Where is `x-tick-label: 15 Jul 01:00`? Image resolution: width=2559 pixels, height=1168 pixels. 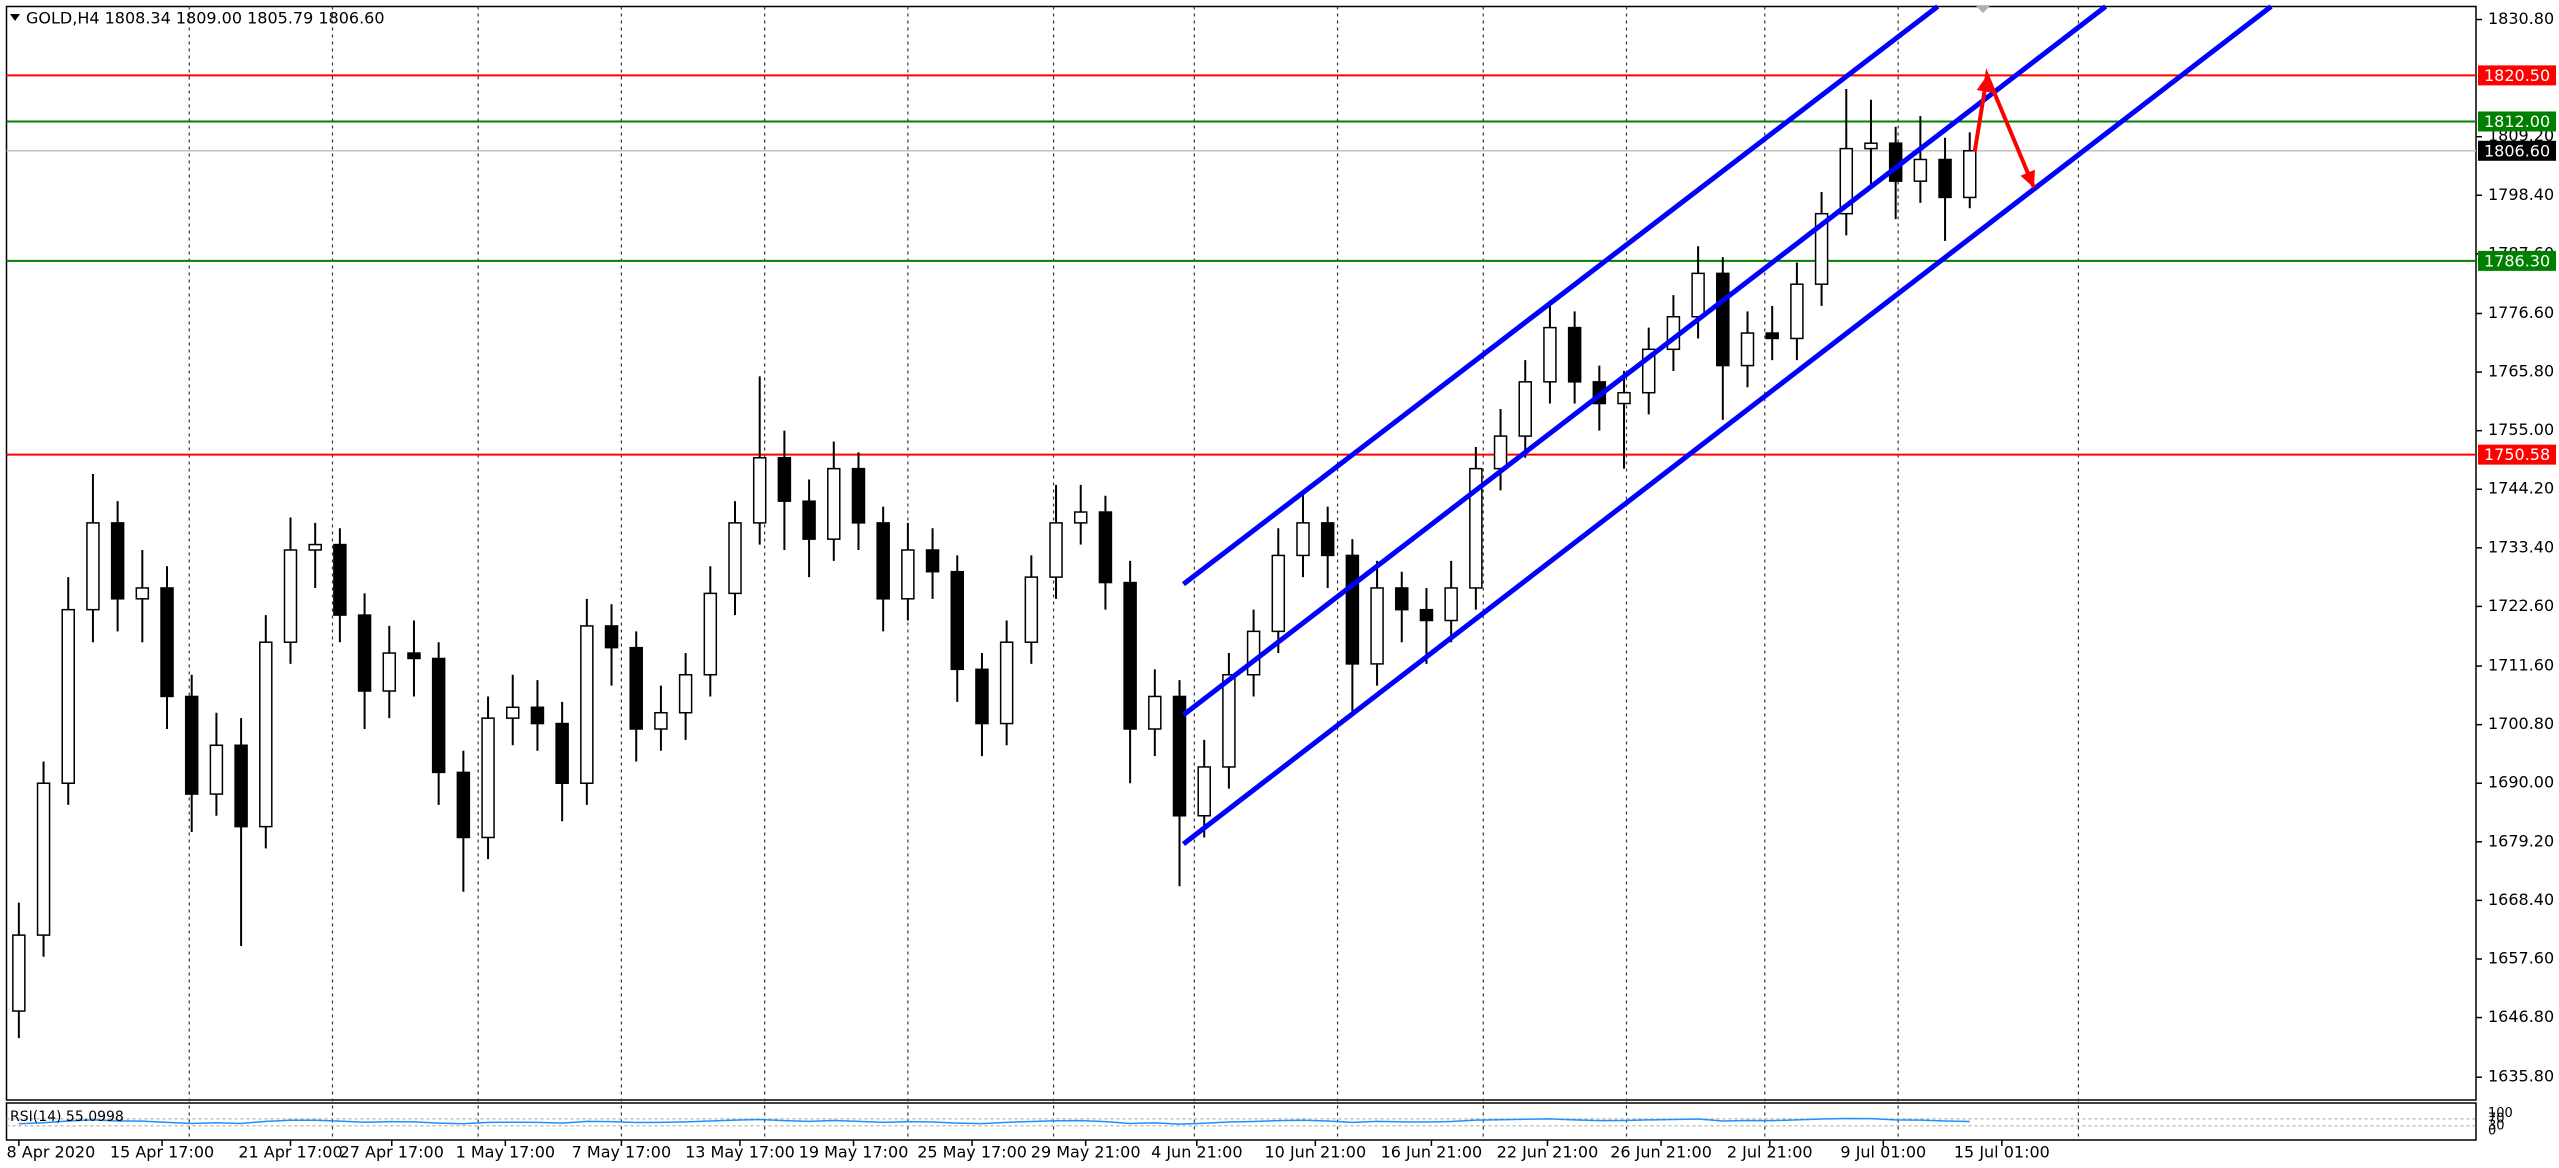 x-tick-label: 15 Jul 01:00 is located at coordinates (2002, 1152).